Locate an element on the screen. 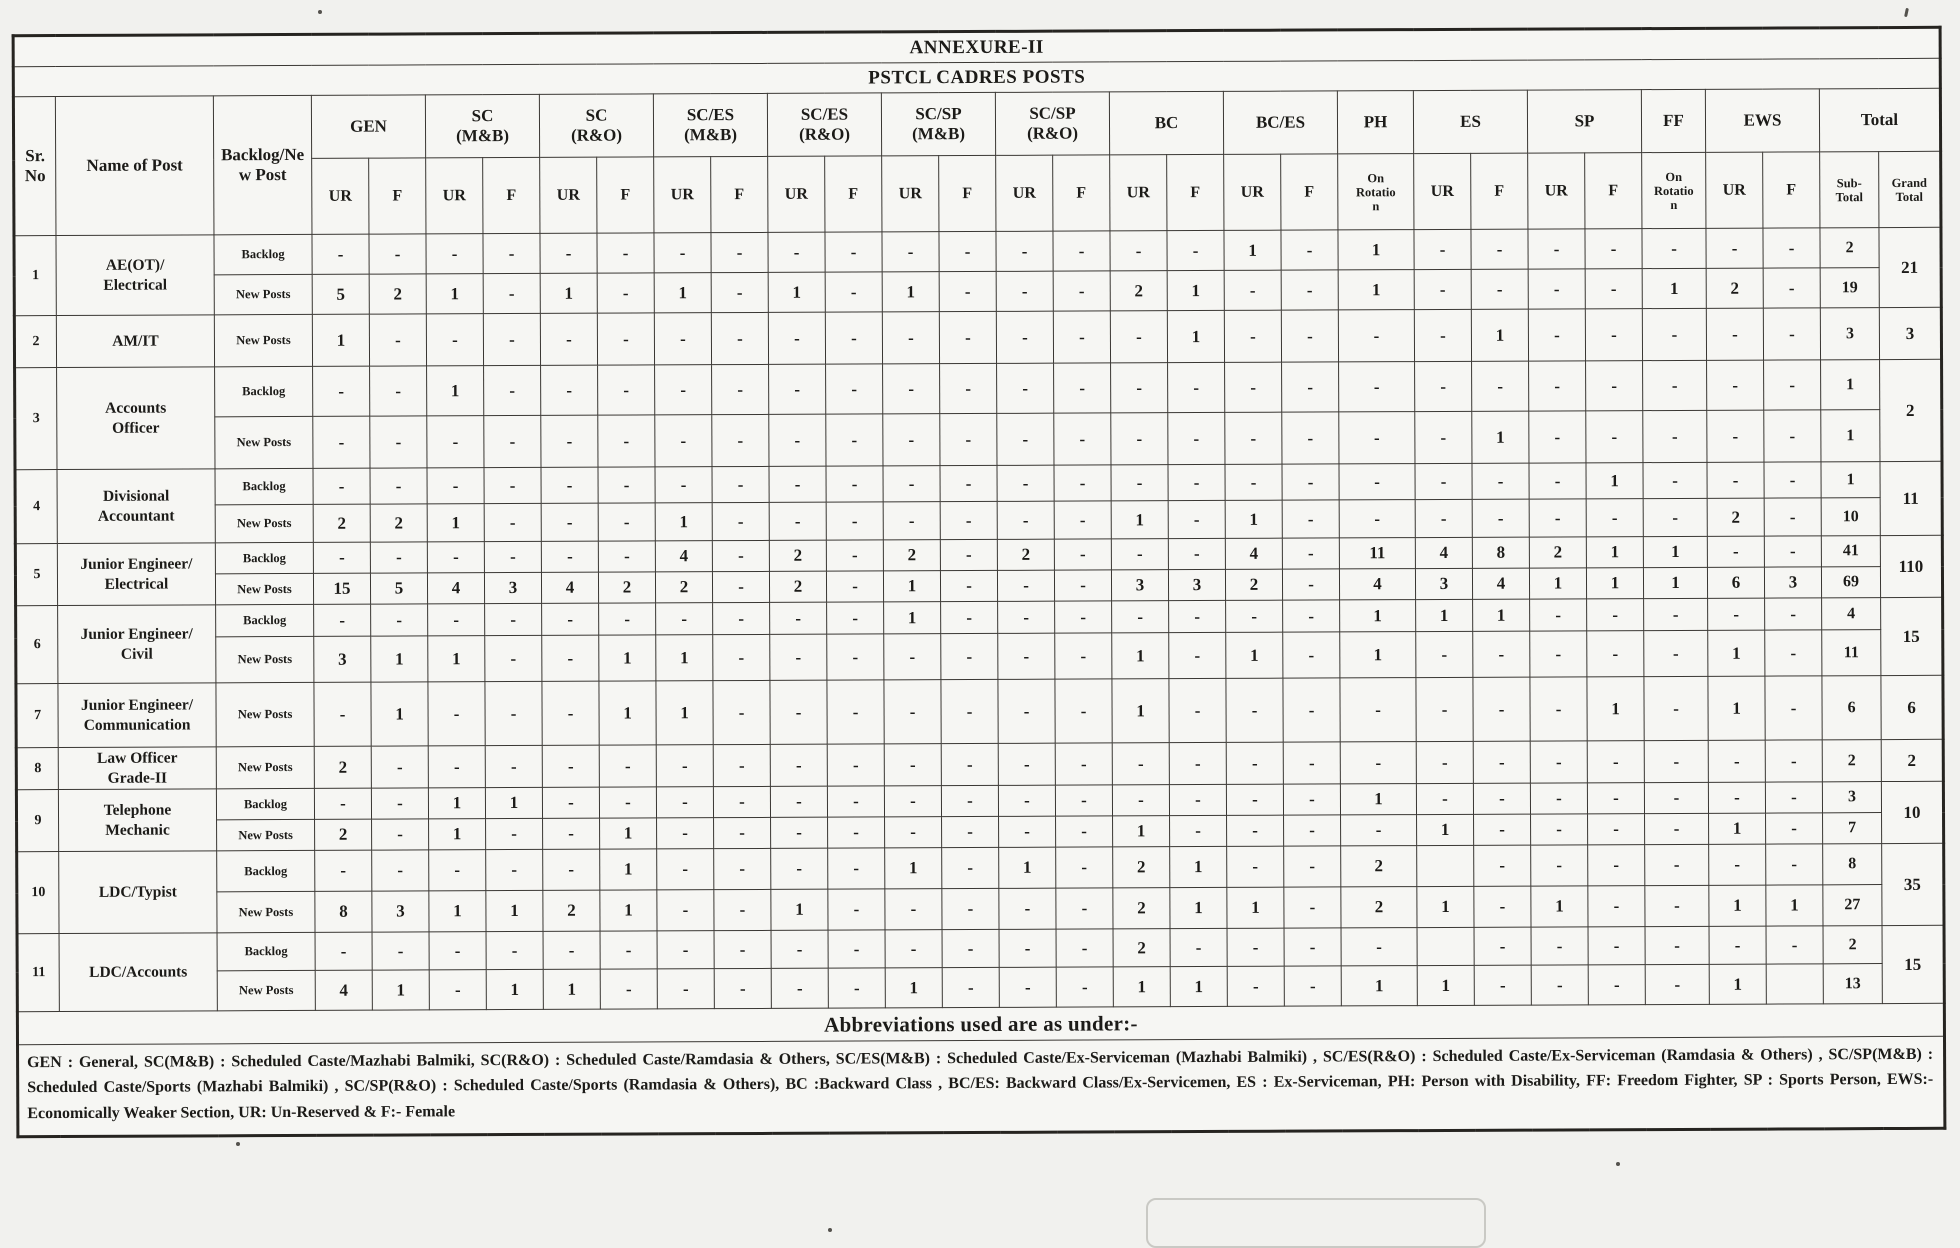  header-group-sc-sp-m-b: SC/SP (M&B) is located at coordinates (938, 124).